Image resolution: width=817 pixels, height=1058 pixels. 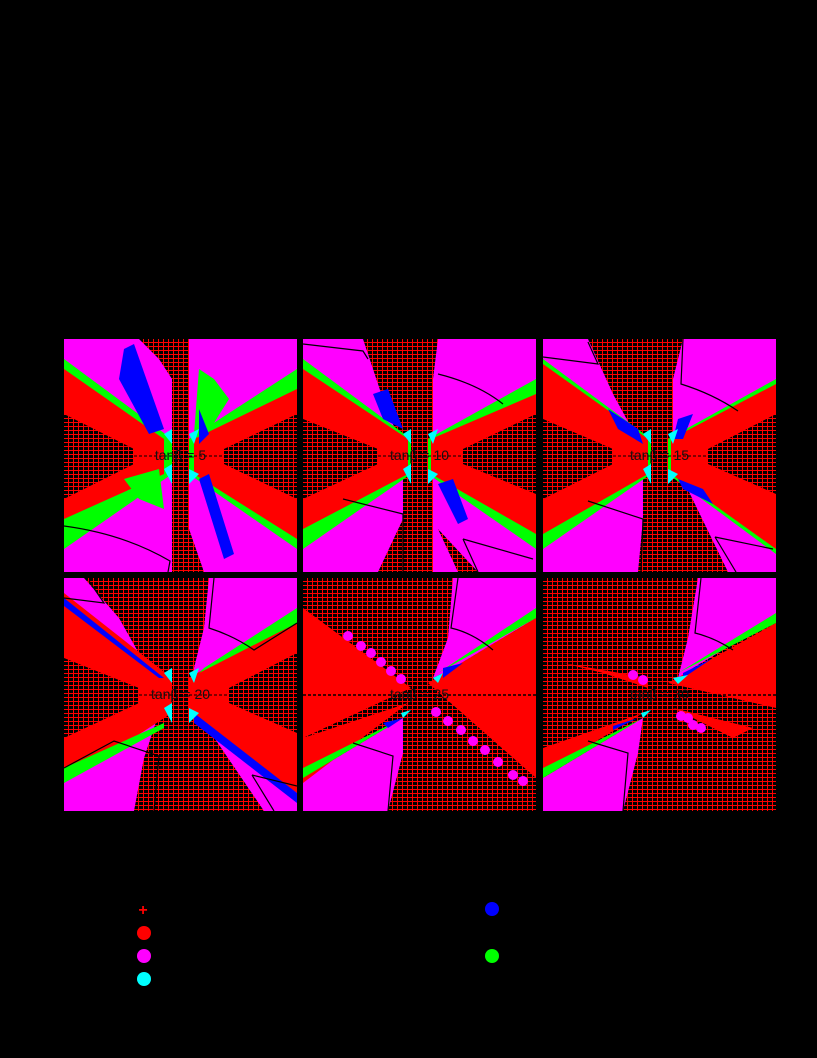 I want to click on panel-tanbeta-15: tanβ = 15, so click(x=659, y=455).